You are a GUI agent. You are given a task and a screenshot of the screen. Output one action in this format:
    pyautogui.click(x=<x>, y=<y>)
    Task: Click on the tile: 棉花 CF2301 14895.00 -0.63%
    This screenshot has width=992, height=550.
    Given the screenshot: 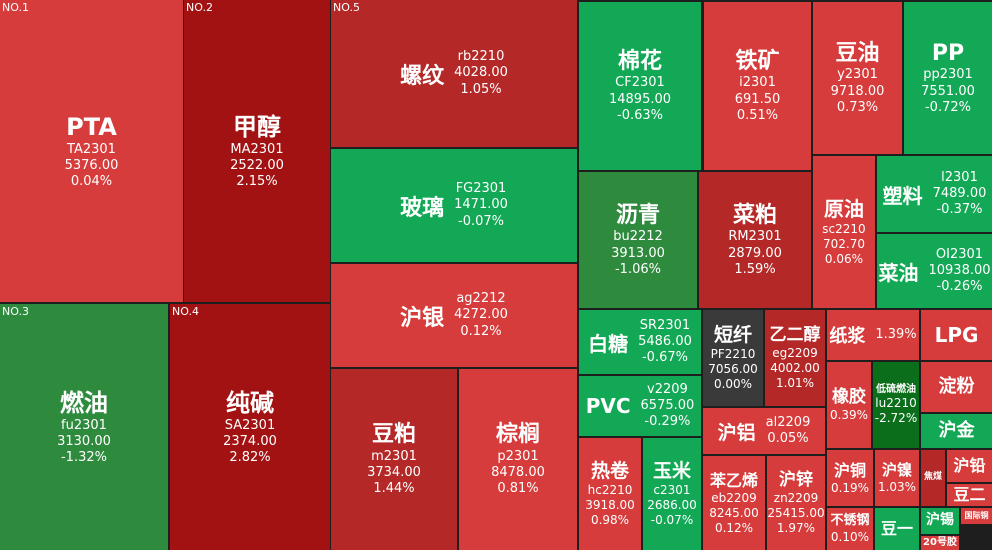 What is the action you would take?
    pyautogui.click(x=640, y=86)
    